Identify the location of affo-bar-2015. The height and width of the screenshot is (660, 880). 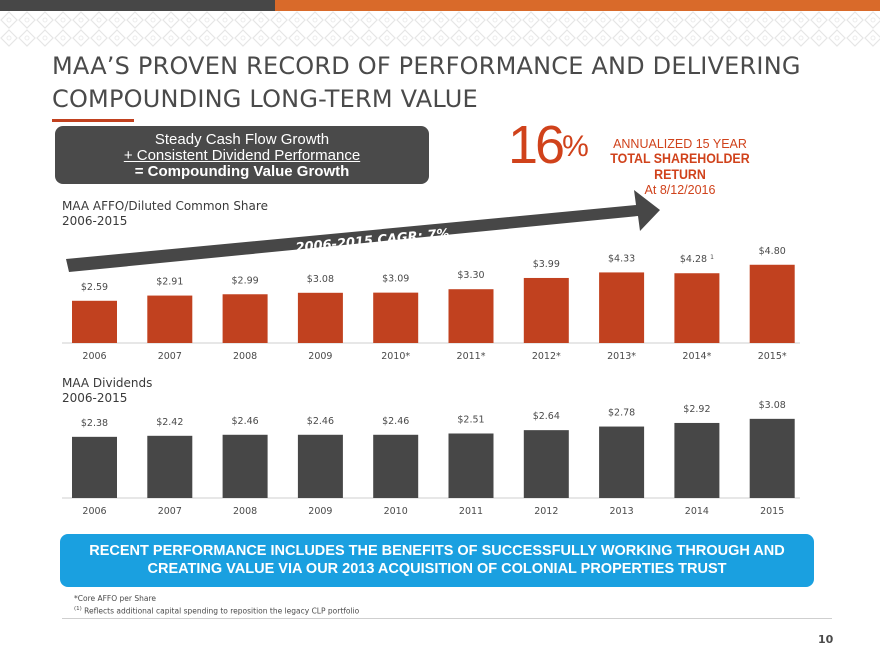
(772, 303).